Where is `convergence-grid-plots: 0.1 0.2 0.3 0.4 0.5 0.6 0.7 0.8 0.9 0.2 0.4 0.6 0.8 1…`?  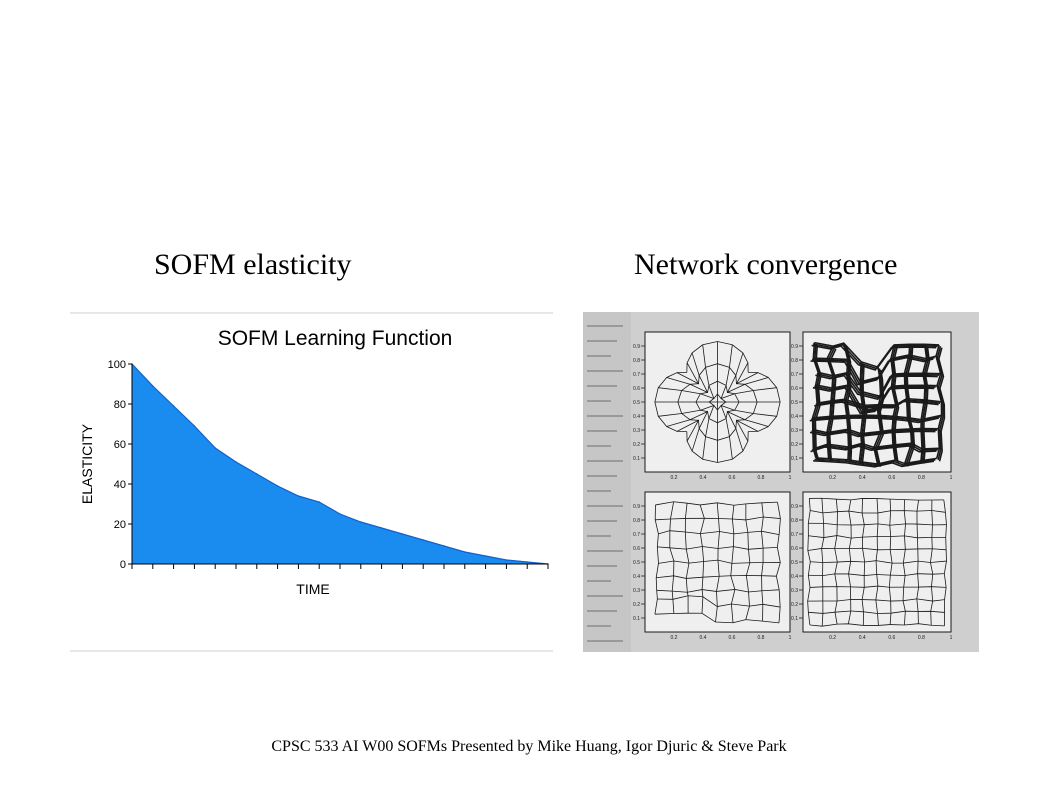
convergence-grid-plots: 0.1 0.2 0.3 0.4 0.5 0.6 0.7 0.8 0.9 0.2 0.4 0.6 0.8 1… is located at coordinates (770, 483).